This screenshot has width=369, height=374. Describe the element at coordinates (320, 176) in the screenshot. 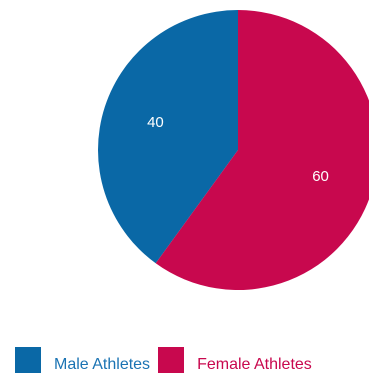

I see `data-label-female: 60` at that location.